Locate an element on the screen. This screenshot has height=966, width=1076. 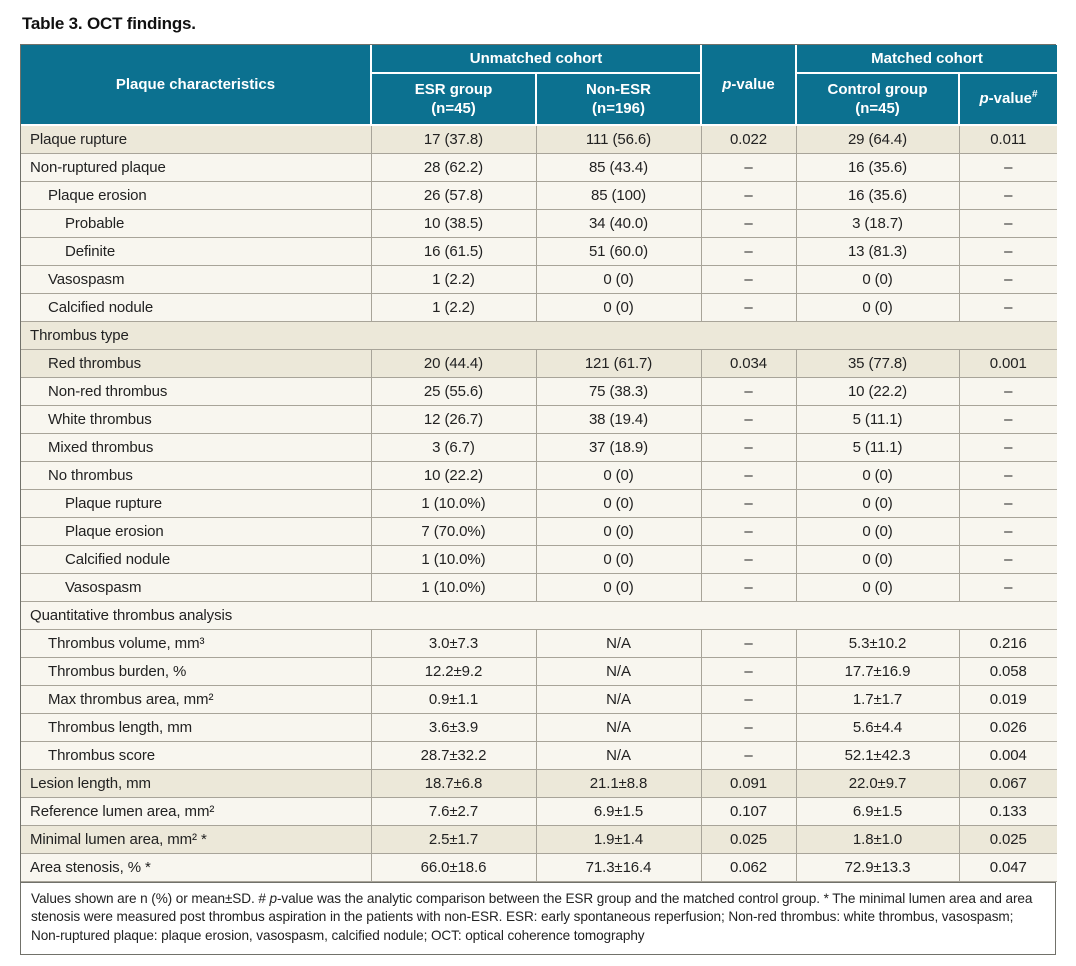
cell-p-value: 0.107 is located at coordinates (748, 811).